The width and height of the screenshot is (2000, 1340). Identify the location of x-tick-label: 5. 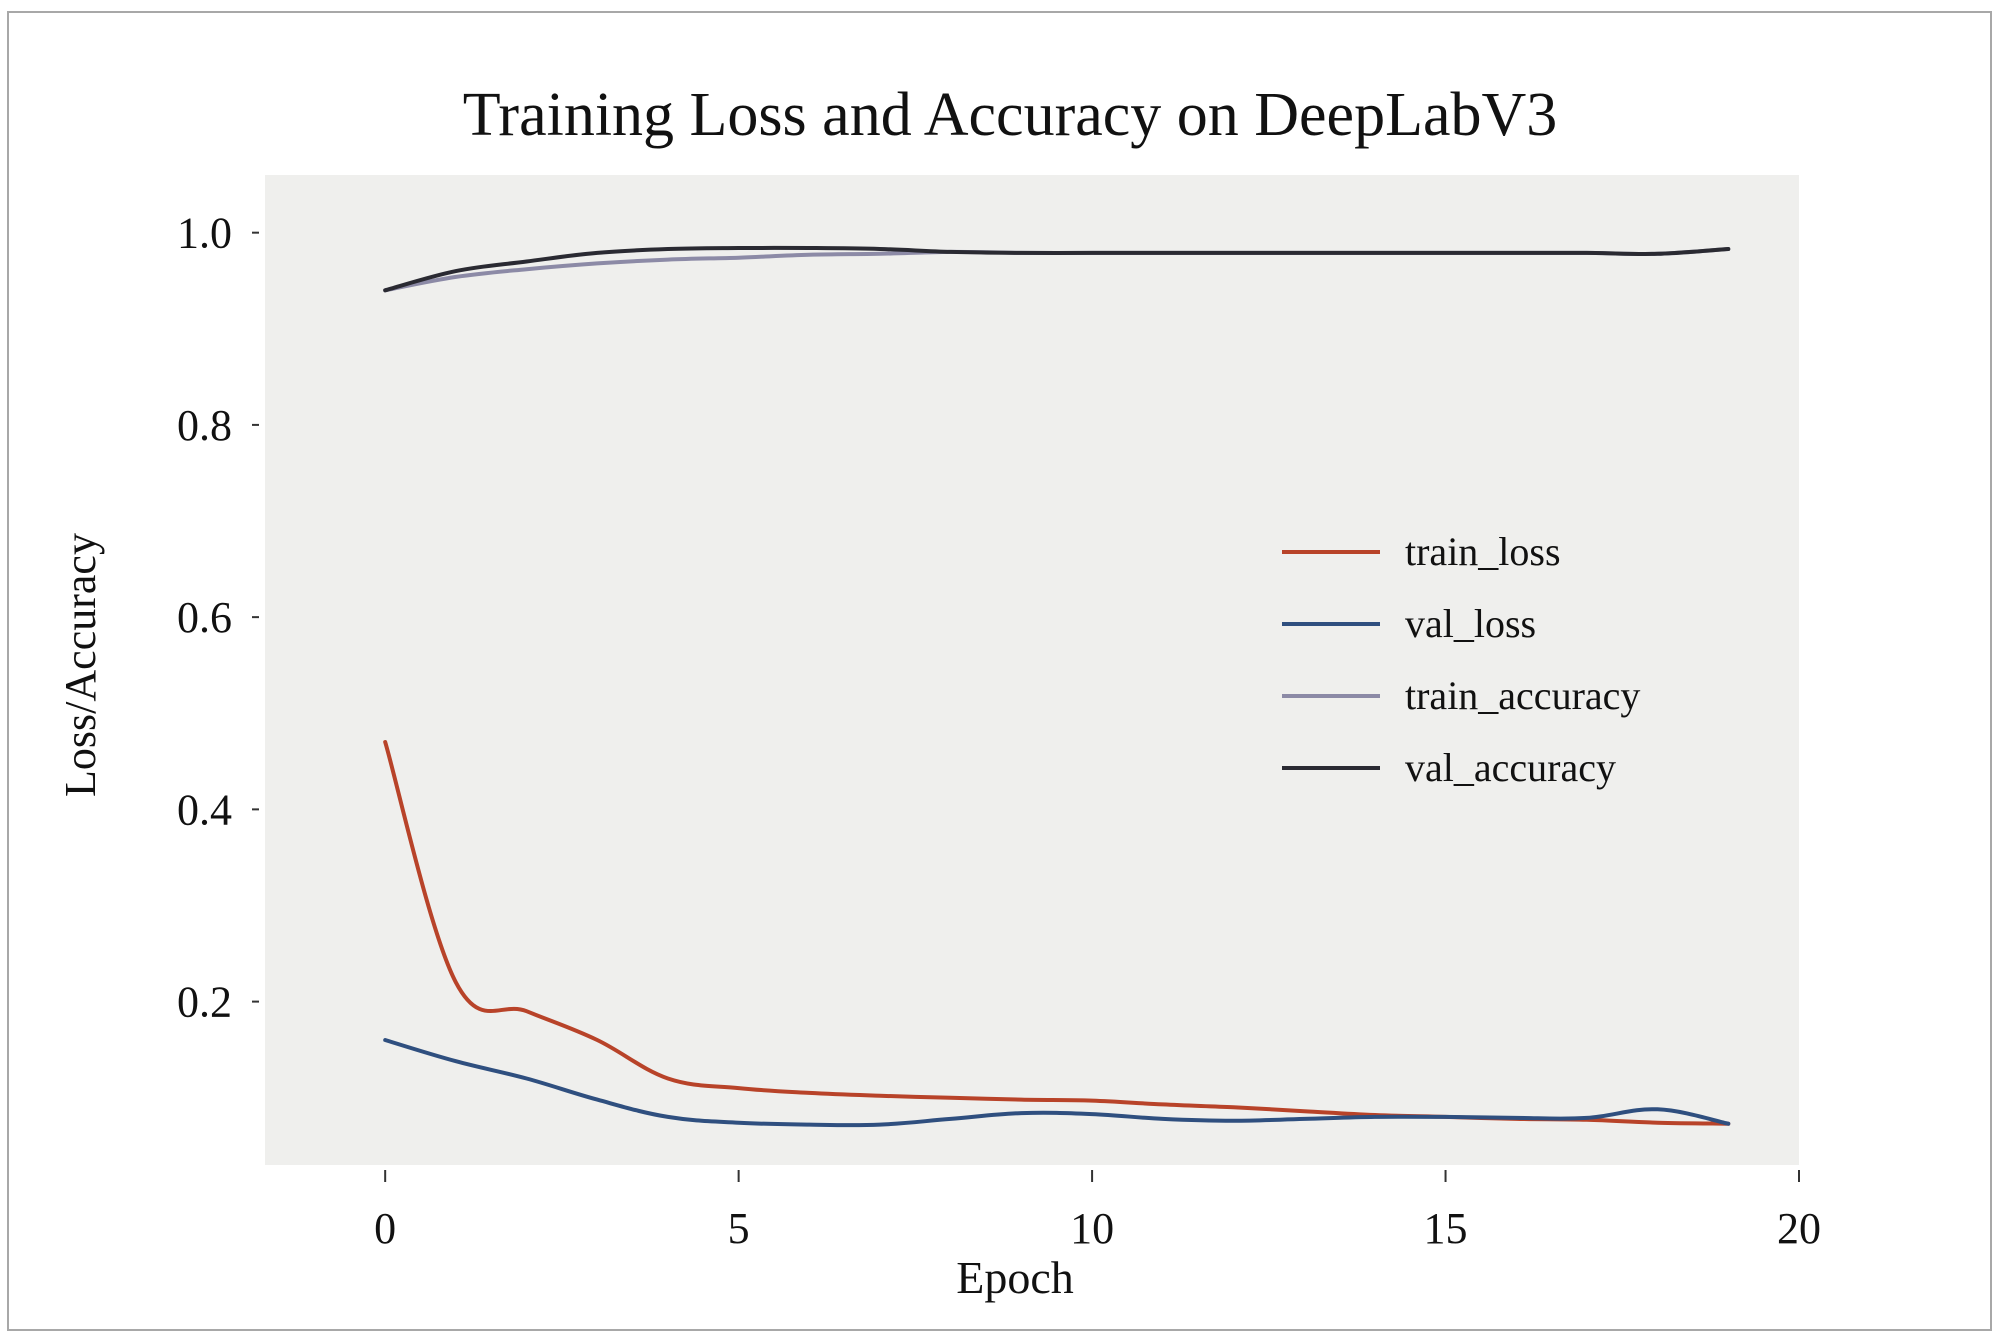
(739, 1228).